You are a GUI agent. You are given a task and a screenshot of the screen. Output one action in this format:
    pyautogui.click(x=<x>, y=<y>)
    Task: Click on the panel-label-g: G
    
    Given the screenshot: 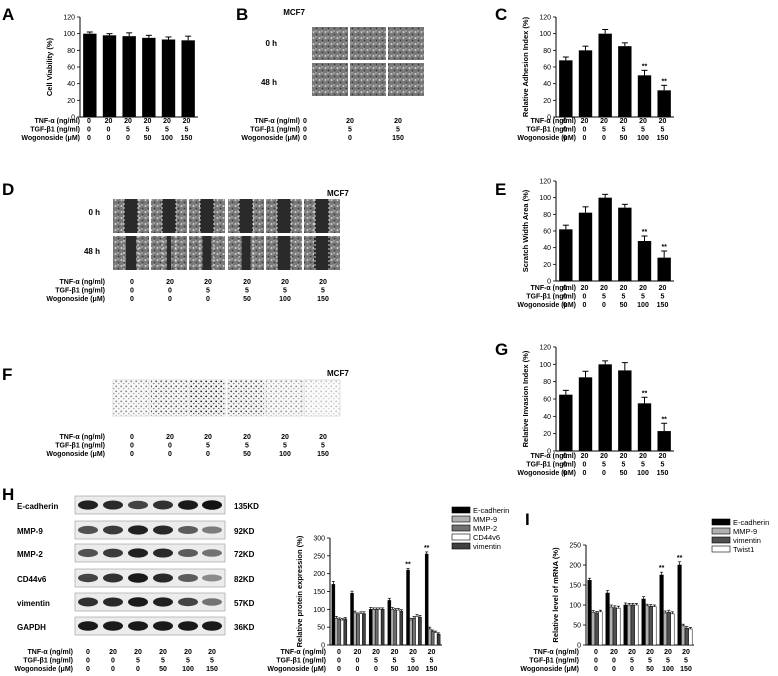 What is the action you would take?
    pyautogui.click(x=501, y=349)
    